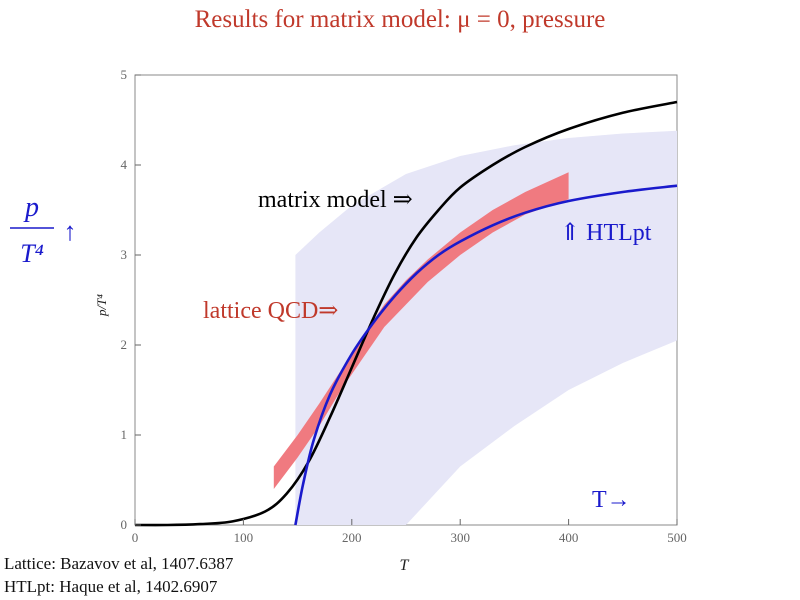  Describe the element at coordinates (405, 565) in the screenshot. I see `x-axis-label: T` at that location.